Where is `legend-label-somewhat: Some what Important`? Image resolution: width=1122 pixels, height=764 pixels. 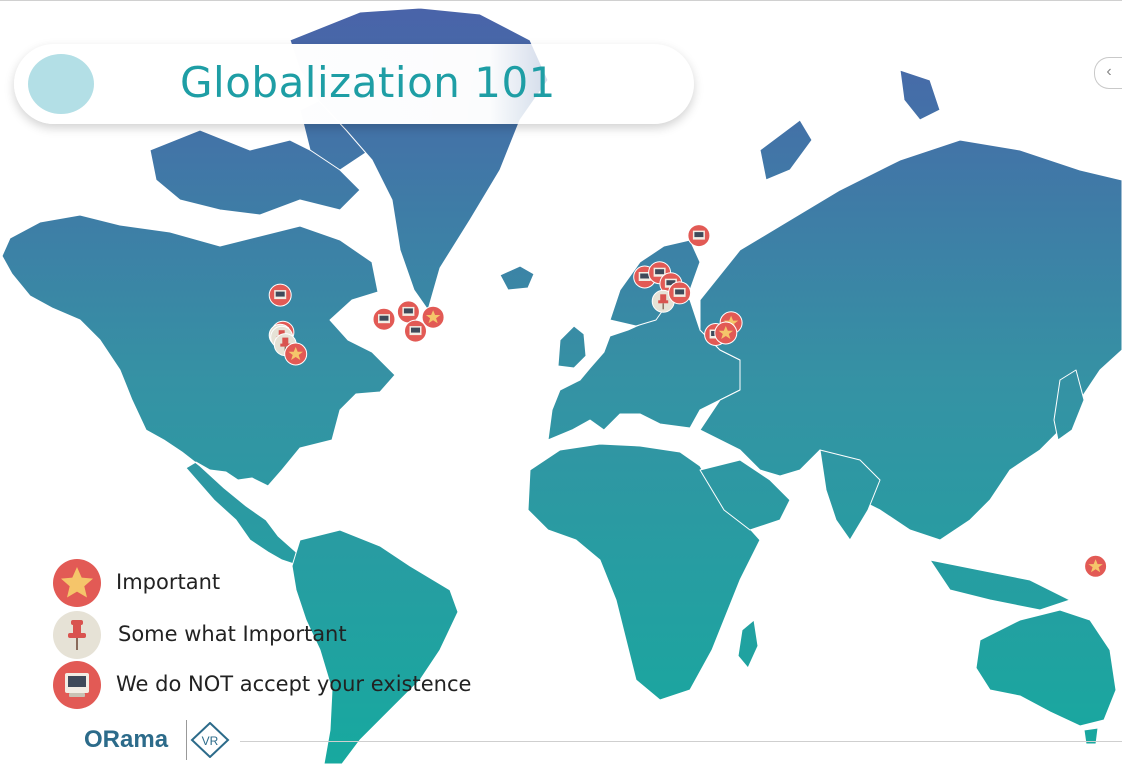 legend-label-somewhat: Some what Important is located at coordinates (232, 634).